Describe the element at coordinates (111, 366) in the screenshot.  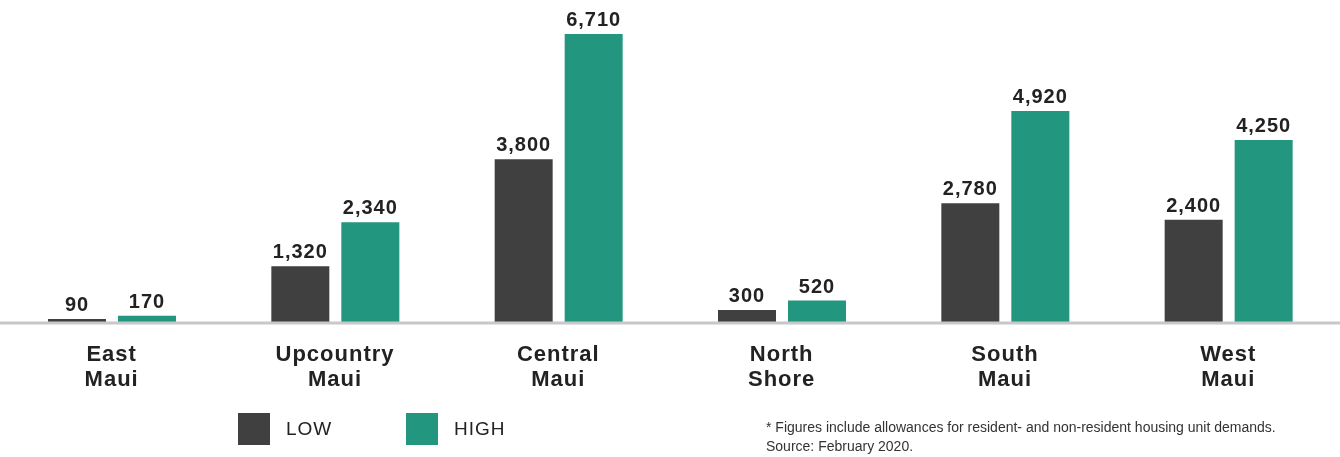
I see `x-tick-label: East Maui` at that location.